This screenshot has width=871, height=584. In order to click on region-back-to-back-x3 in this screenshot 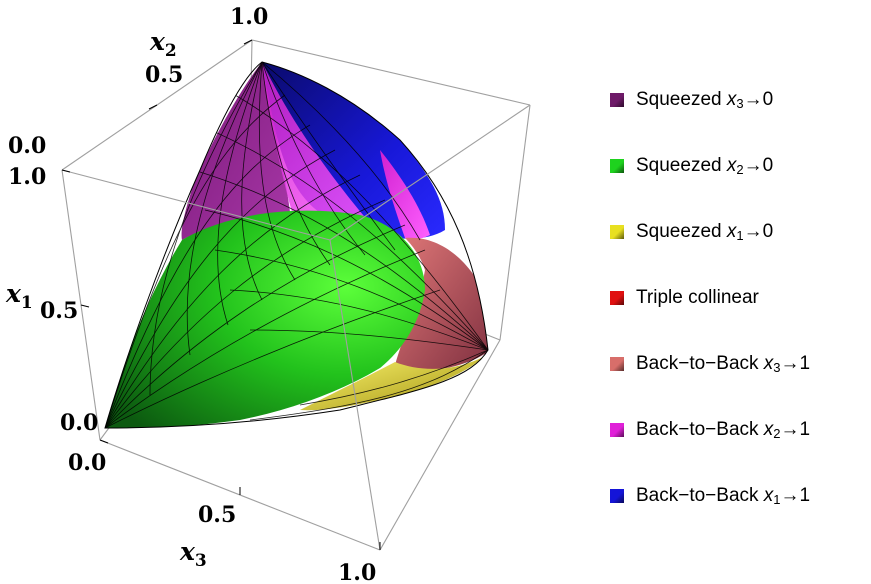, I will do `click(441, 304)`.